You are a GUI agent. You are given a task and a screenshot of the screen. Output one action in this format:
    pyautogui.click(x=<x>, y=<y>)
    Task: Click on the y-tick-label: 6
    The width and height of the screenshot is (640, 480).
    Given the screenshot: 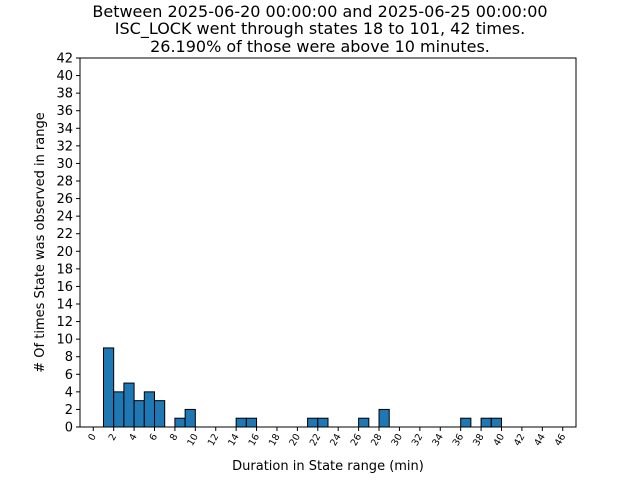 What is the action you would take?
    pyautogui.click(x=69, y=375)
    